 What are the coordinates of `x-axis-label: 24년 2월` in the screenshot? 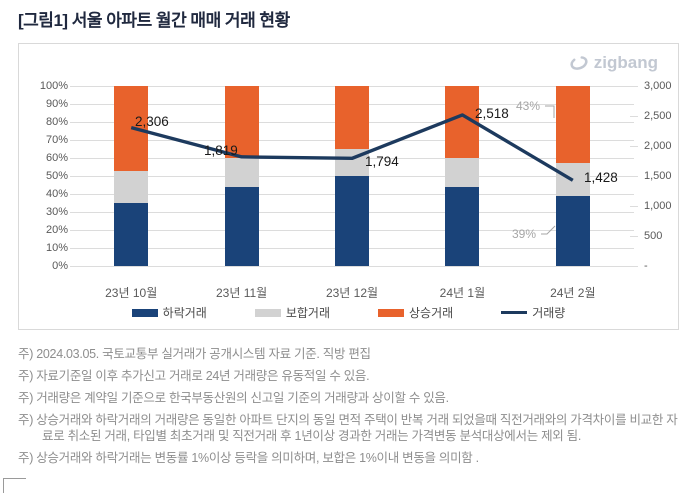 It's located at (573, 293).